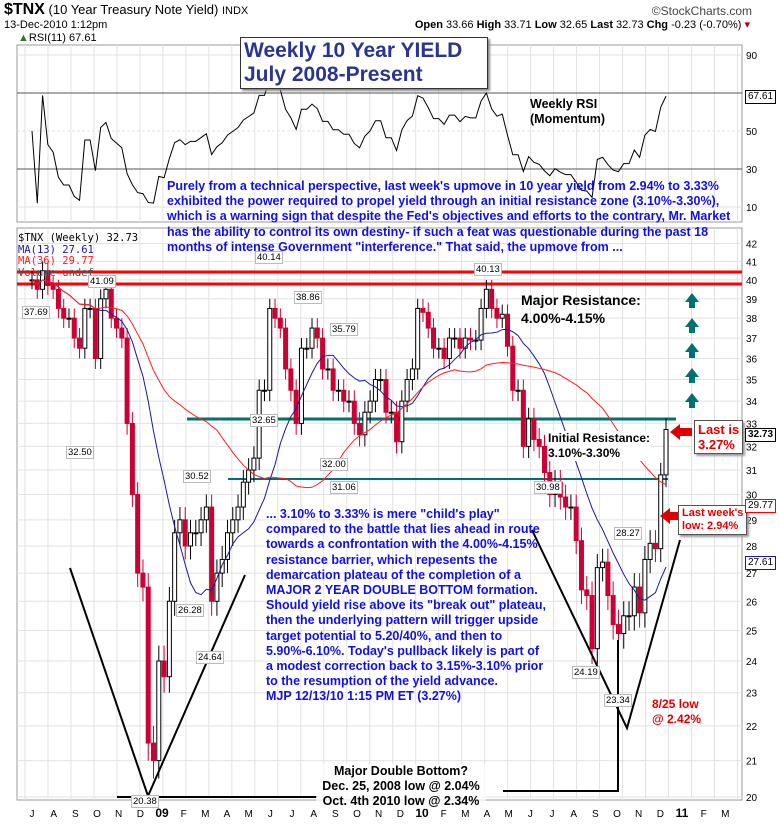 The width and height of the screenshot is (780, 825). Describe the element at coordinates (488, 269) in the screenshot. I see `price-label: 40.13` at that location.